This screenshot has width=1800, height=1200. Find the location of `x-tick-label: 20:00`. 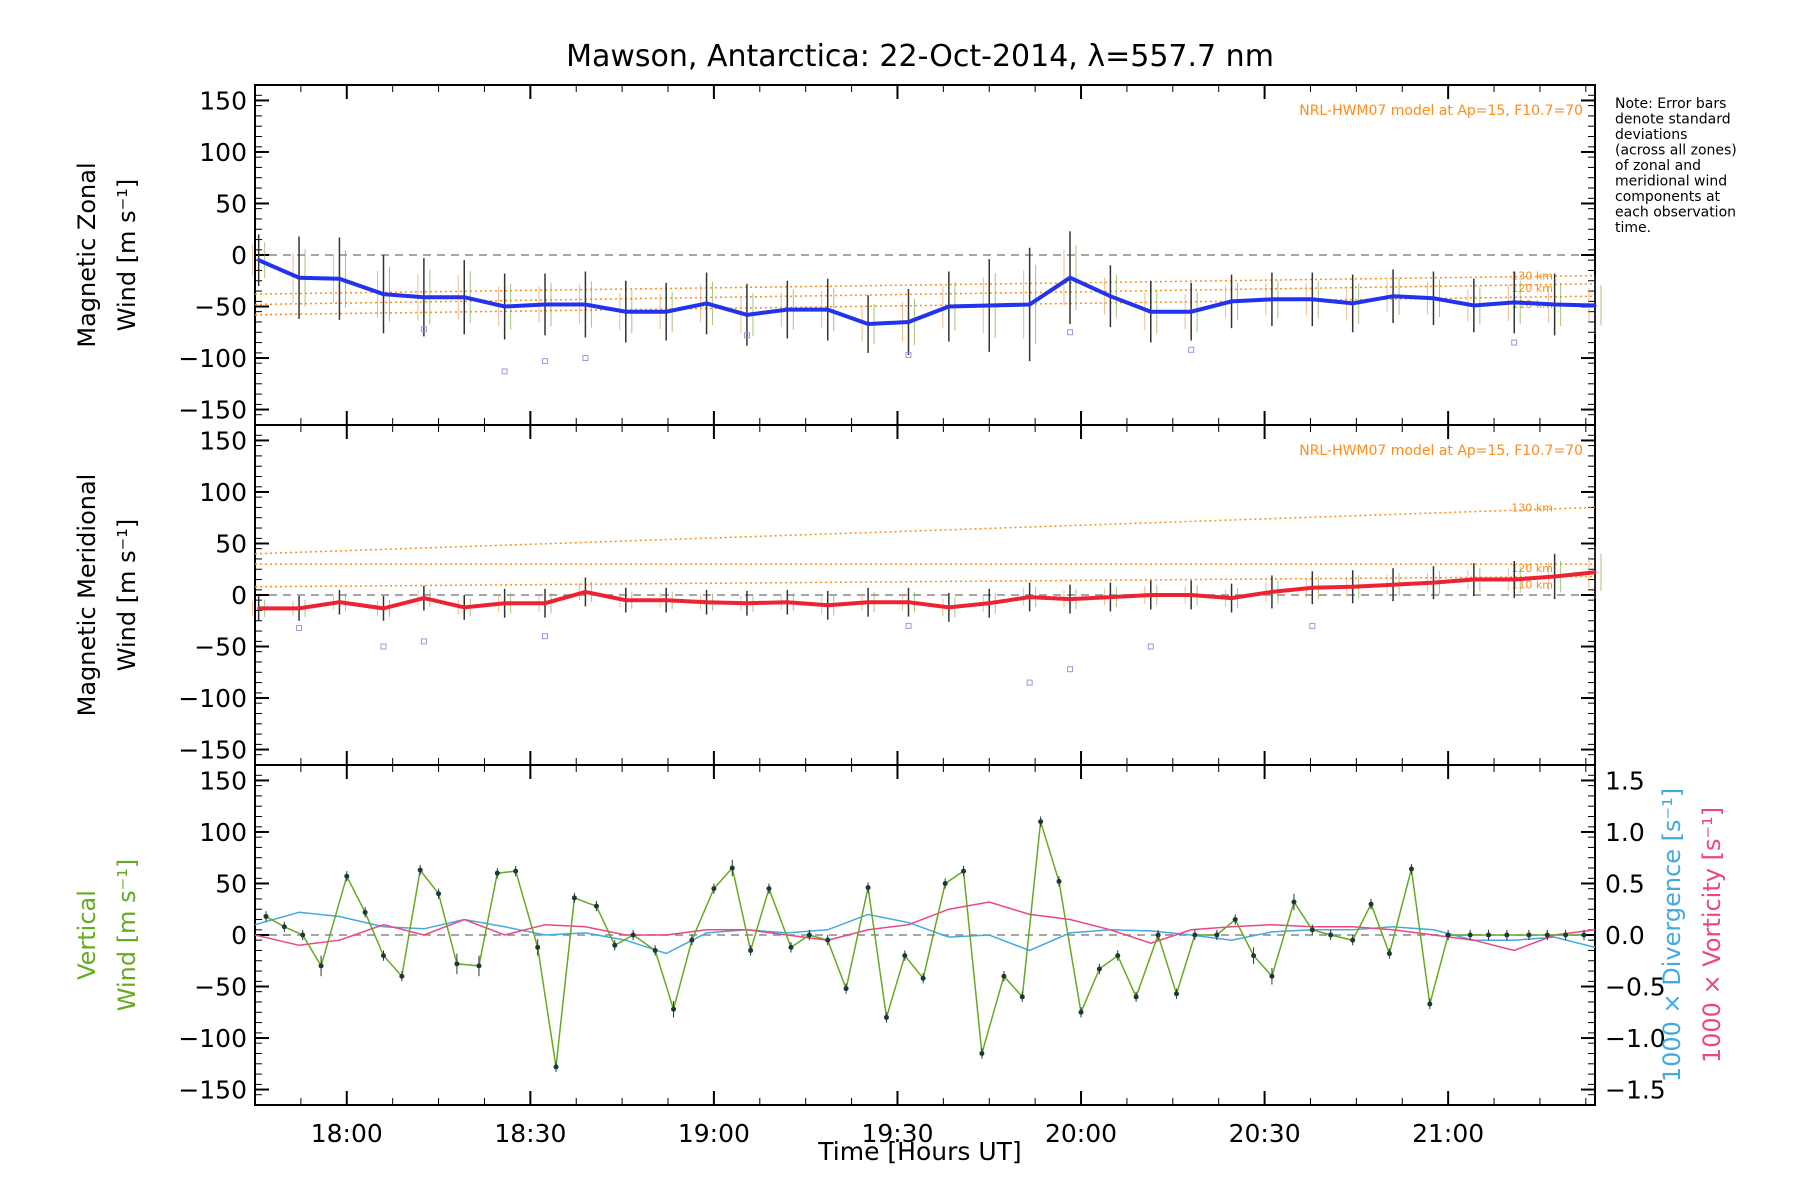

x-tick-label: 20:00 is located at coordinates (1081, 1133).